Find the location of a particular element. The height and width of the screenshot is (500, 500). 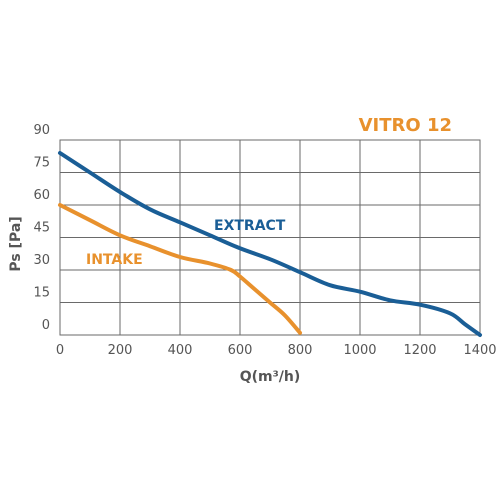

y-tick-label: 0 is located at coordinates (46, 325).